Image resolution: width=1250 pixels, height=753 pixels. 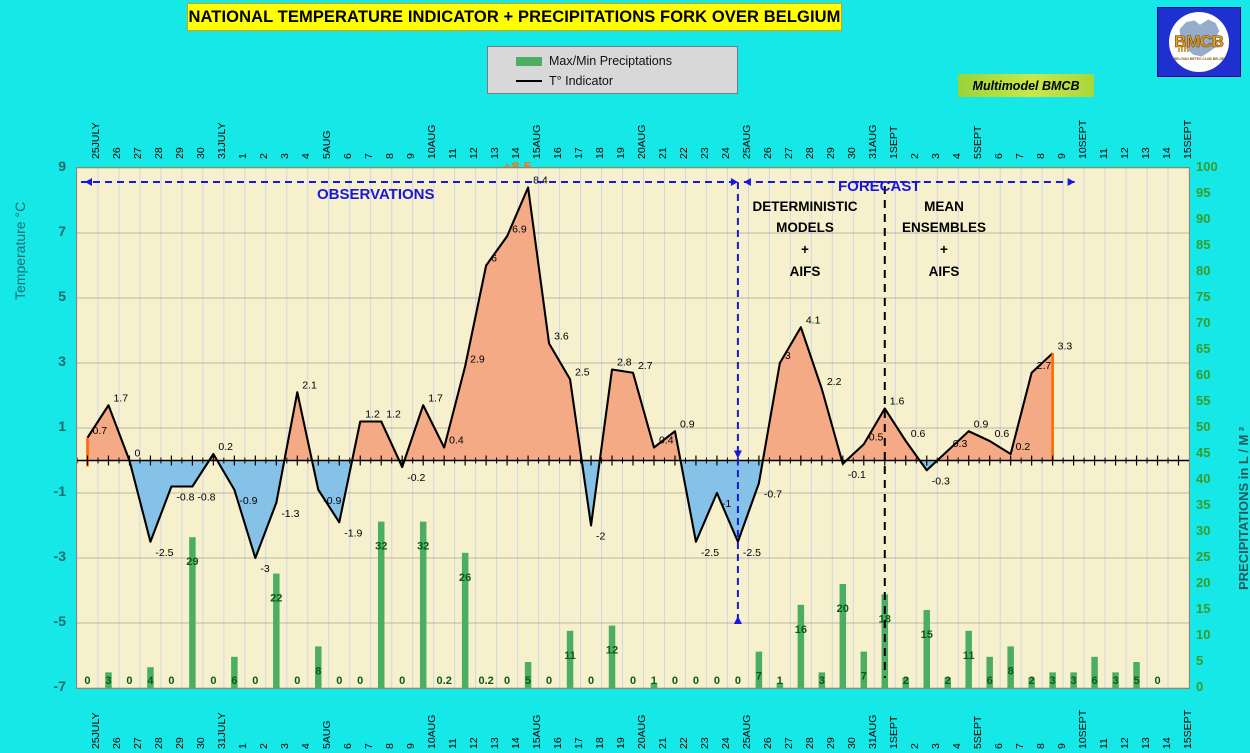 What do you see at coordinates (726, 504) in the screenshot?
I see `svg-text: -1` at bounding box center [726, 504].